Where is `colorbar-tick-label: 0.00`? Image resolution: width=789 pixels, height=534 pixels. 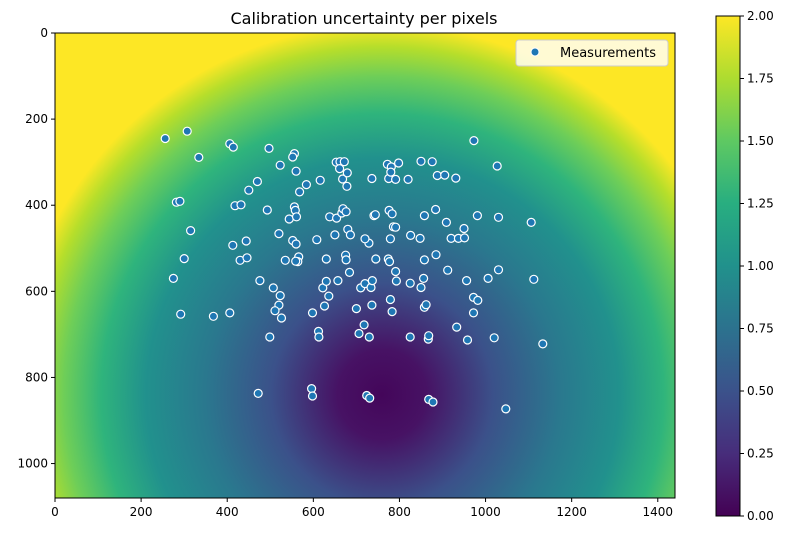
colorbar-tick-label: 0.00 is located at coordinates (760, 516).